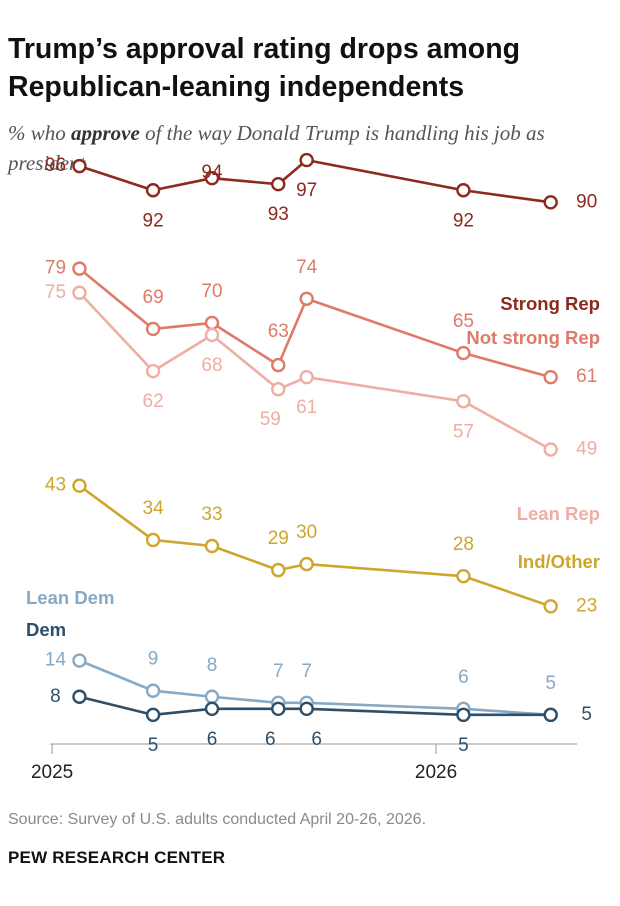 This screenshot has width=620, height=906. I want to click on data-label-lean-dem-3: 7, so click(278, 671).